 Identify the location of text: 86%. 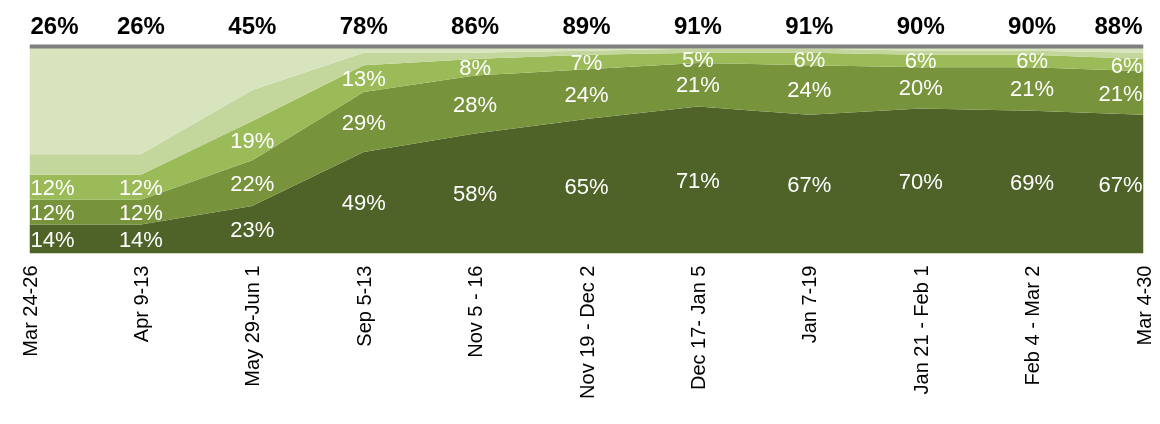
(475, 25).